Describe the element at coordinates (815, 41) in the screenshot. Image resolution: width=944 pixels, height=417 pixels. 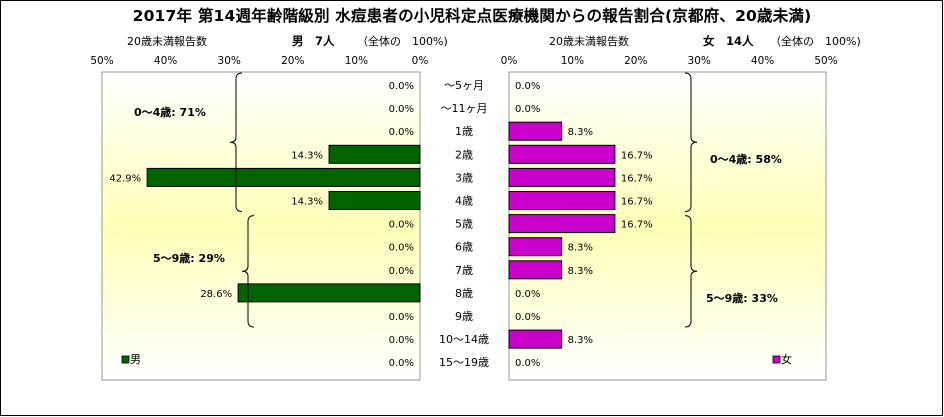
I see `female-header-note: （全体の 100%)` at that location.